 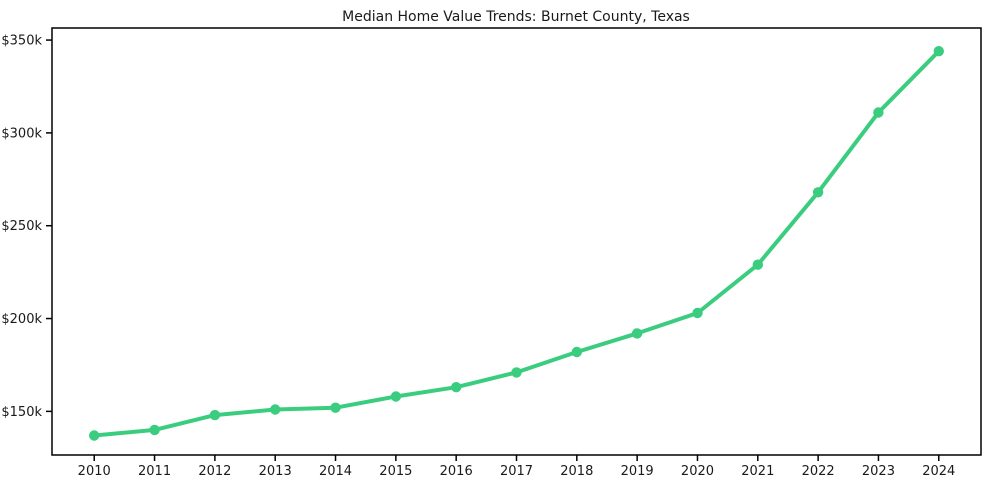 I want to click on data-point-2017, so click(x=516, y=372).